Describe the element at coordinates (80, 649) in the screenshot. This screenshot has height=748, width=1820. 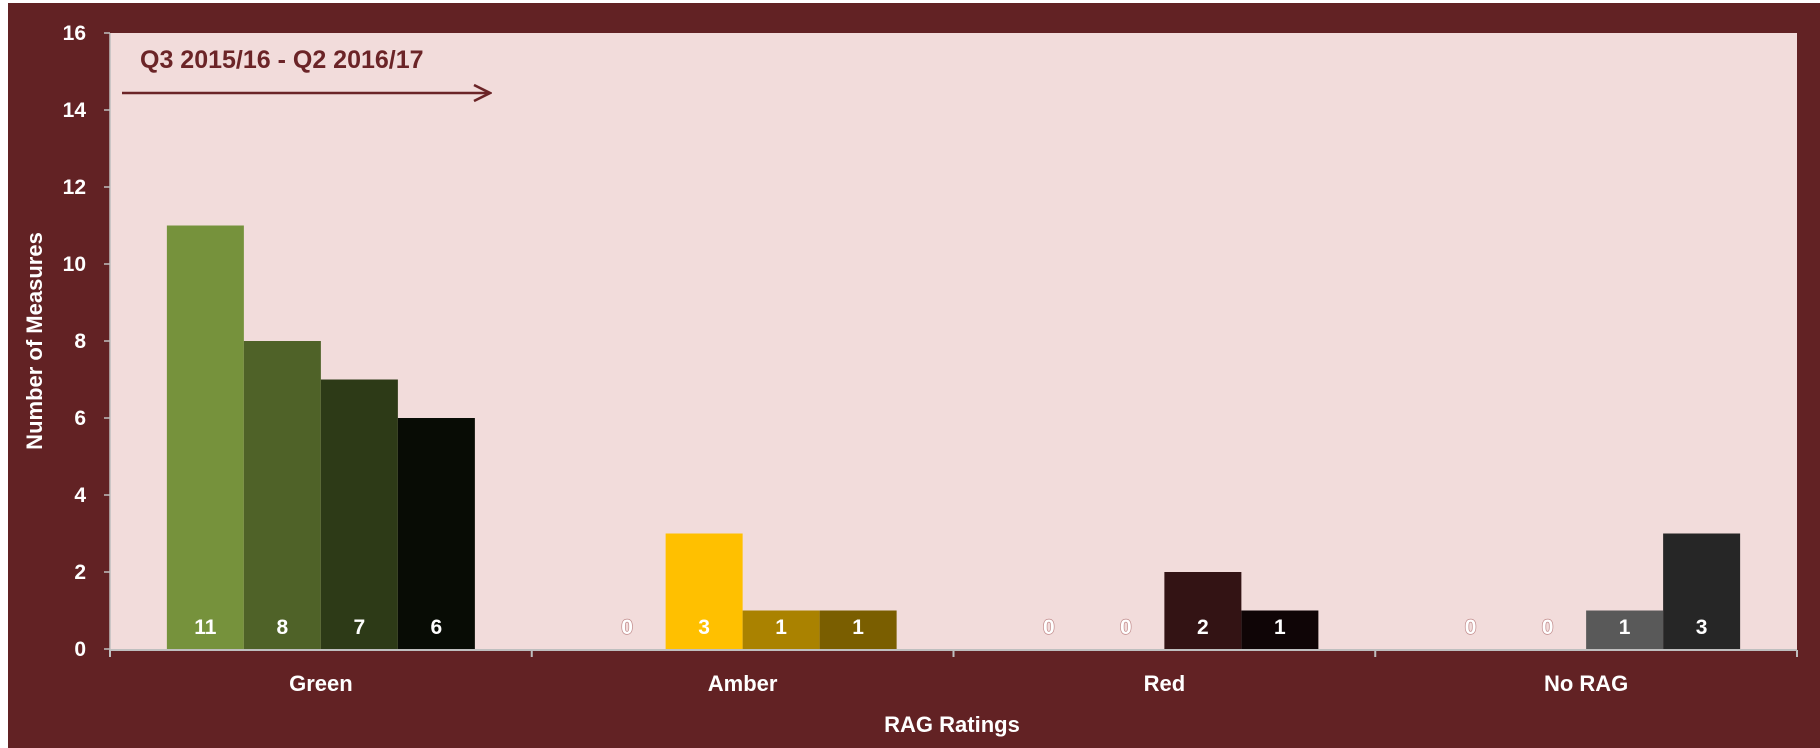
I see `y-tick-label: 0` at that location.